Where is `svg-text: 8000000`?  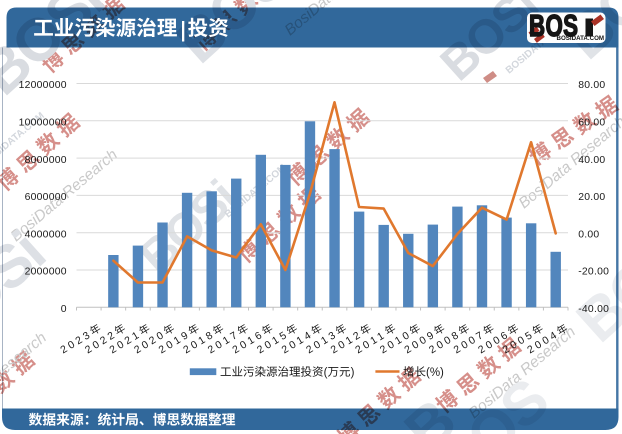
svg-text: 8000000 is located at coordinates (46, 160).